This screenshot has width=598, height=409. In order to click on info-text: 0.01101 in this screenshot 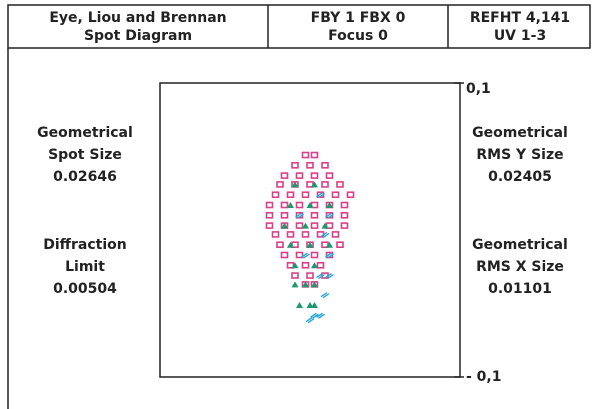, I will do `click(520, 289)`.